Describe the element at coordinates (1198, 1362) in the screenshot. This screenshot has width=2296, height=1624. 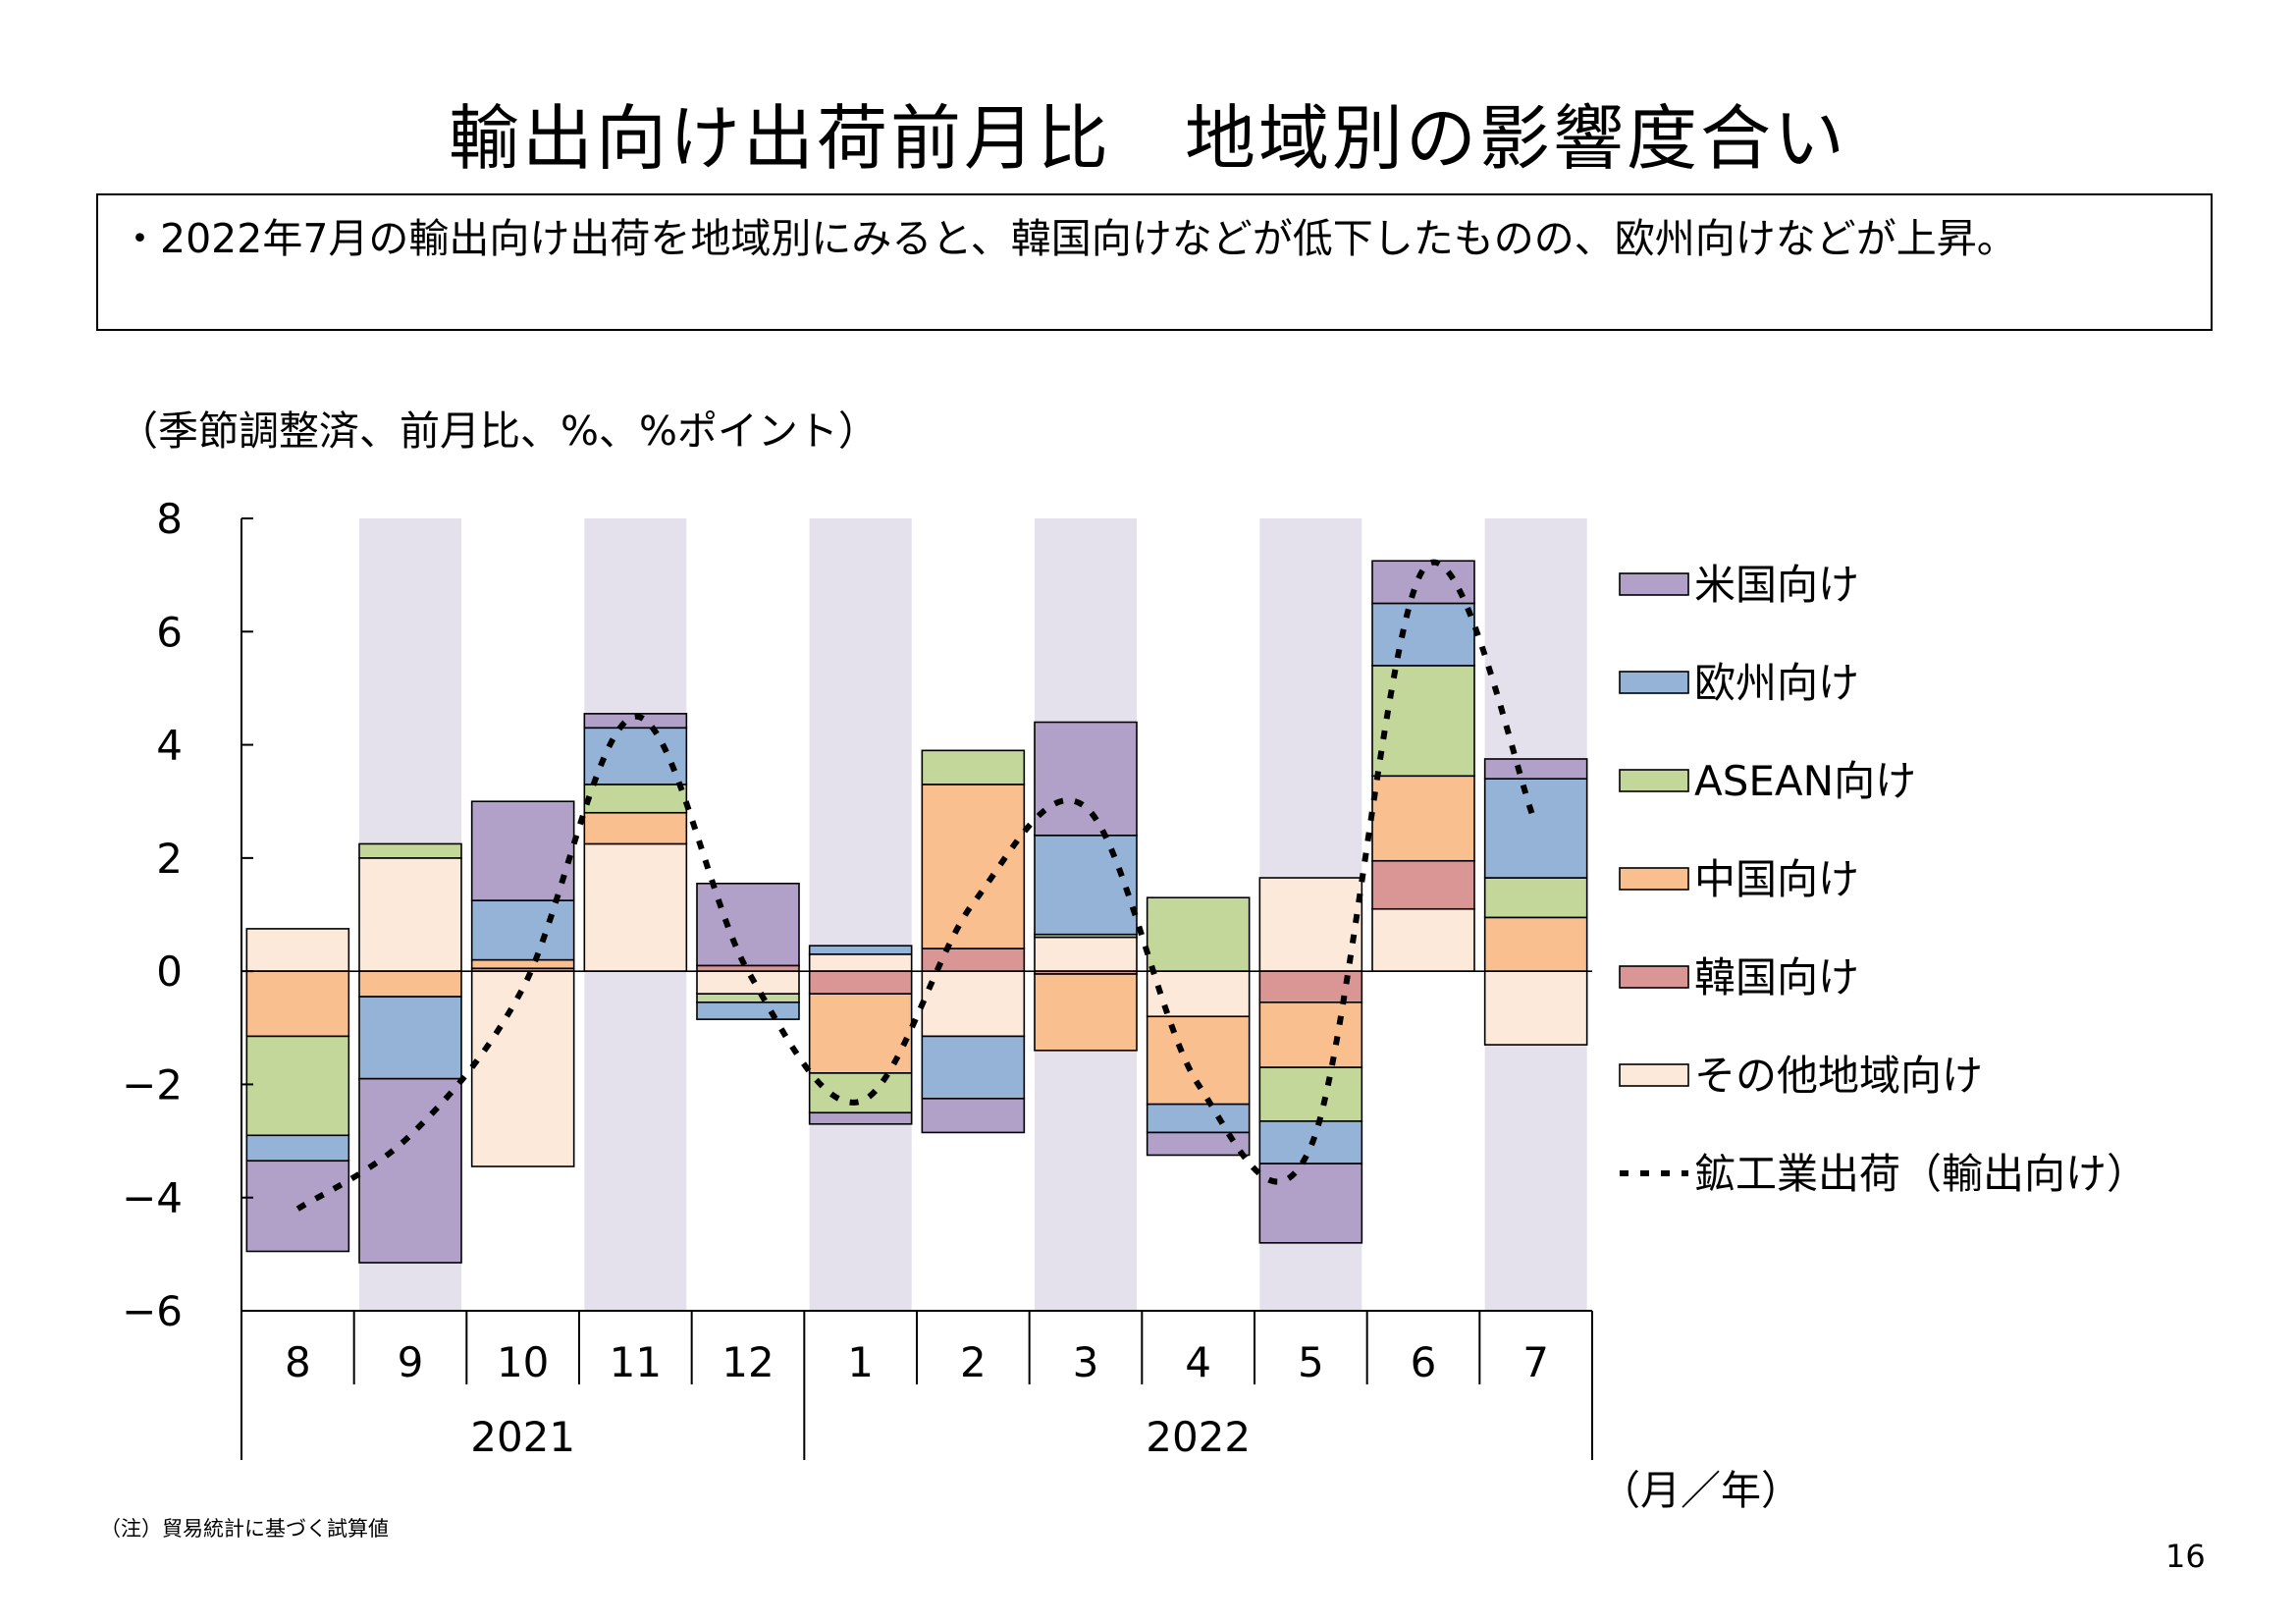
I see `x-tick-label: 4` at that location.